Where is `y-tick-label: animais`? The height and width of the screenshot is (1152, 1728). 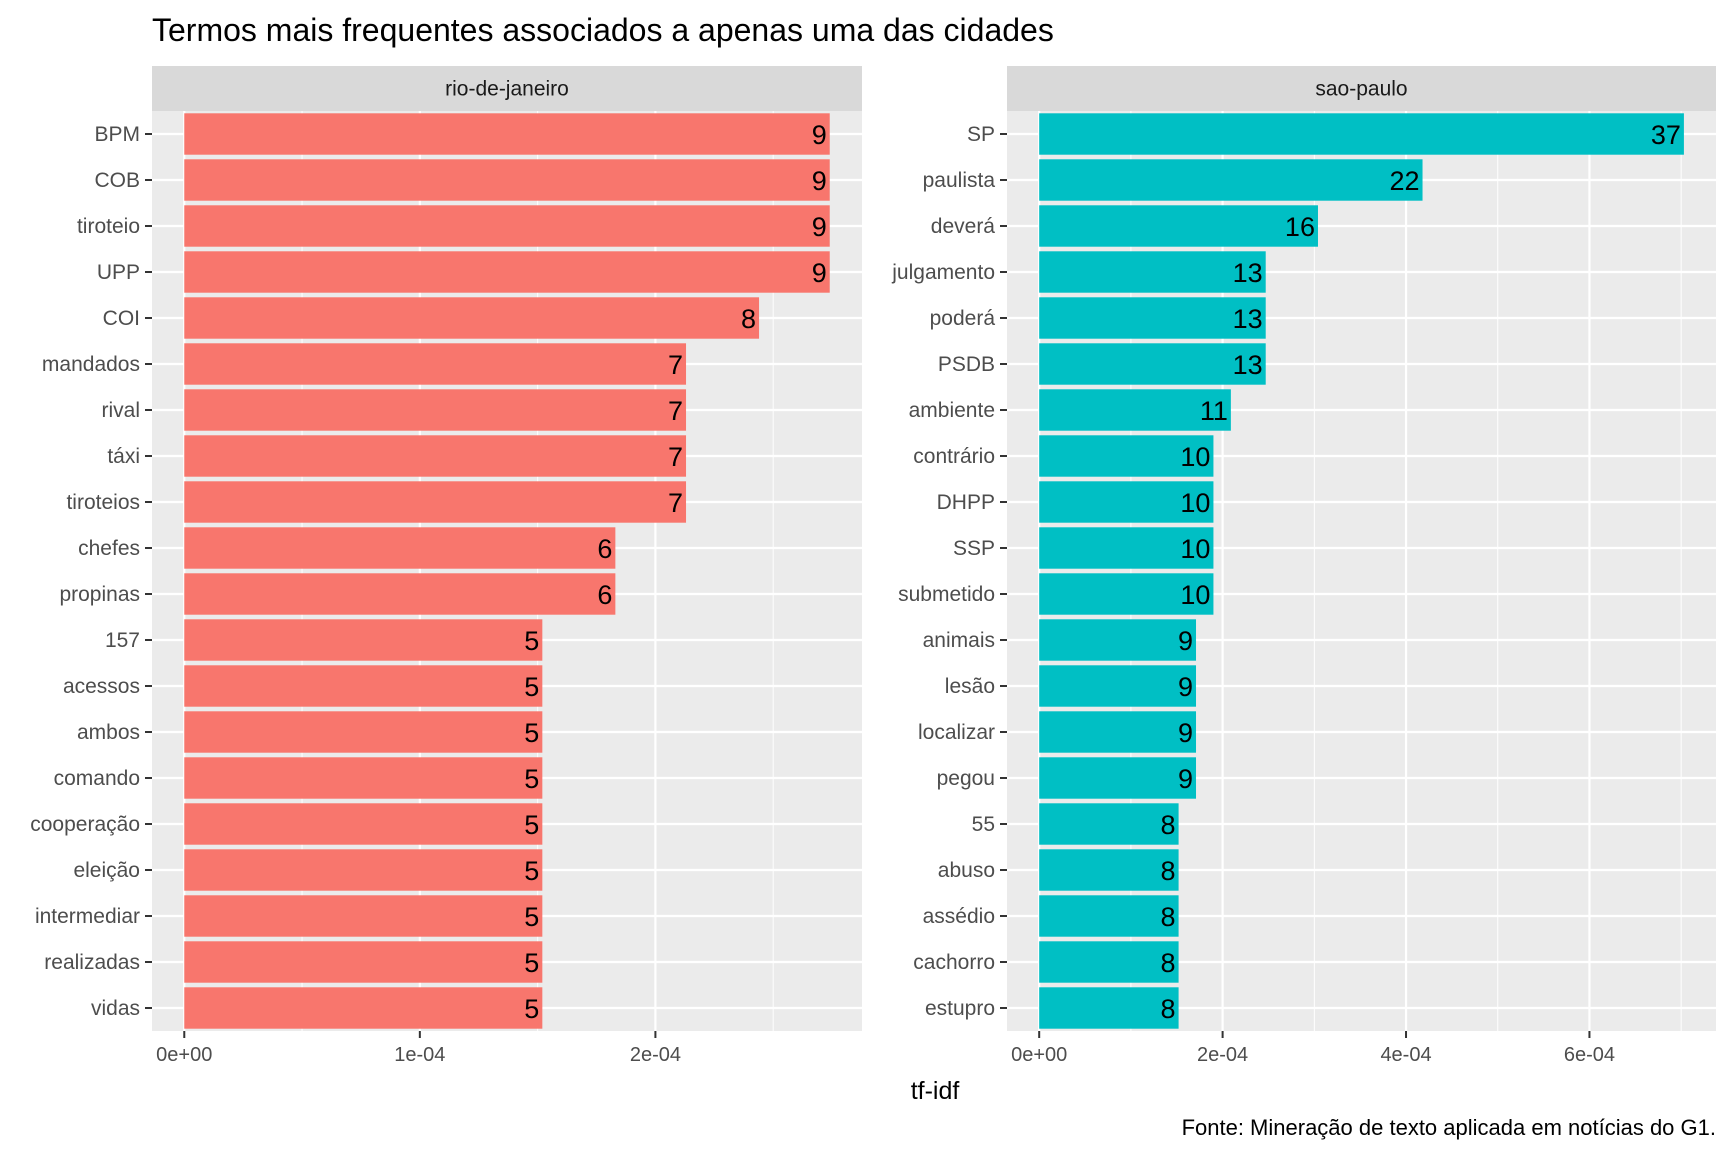
y-tick-label: animais is located at coordinates (959, 640).